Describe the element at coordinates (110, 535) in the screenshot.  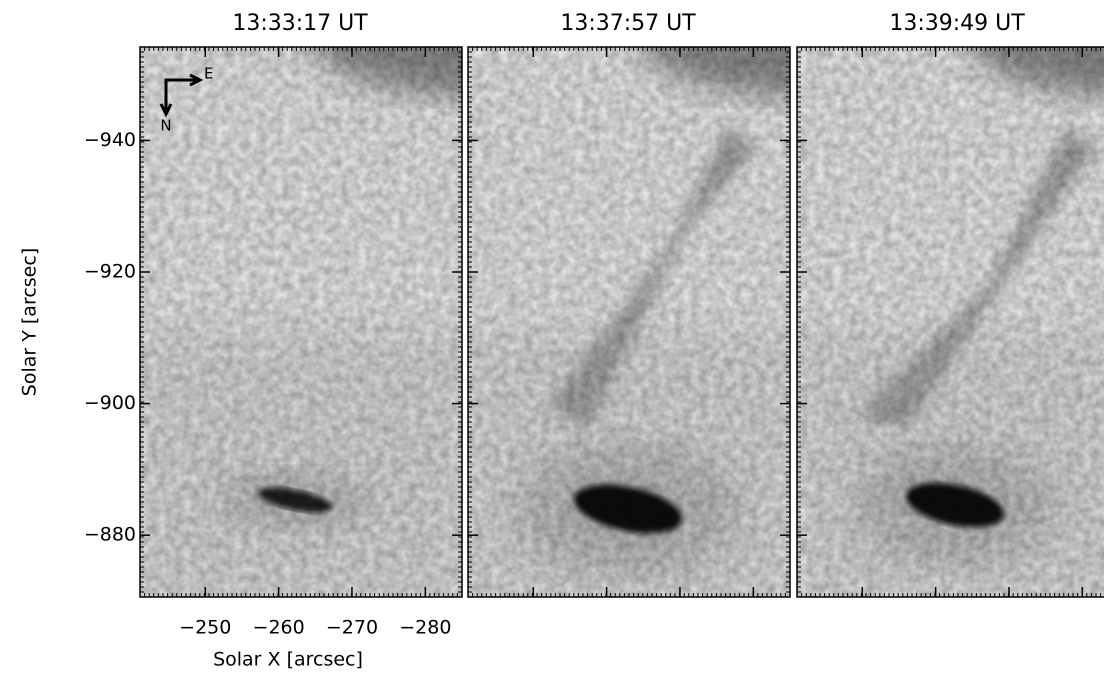
I see `y-tick-label: −880` at that location.